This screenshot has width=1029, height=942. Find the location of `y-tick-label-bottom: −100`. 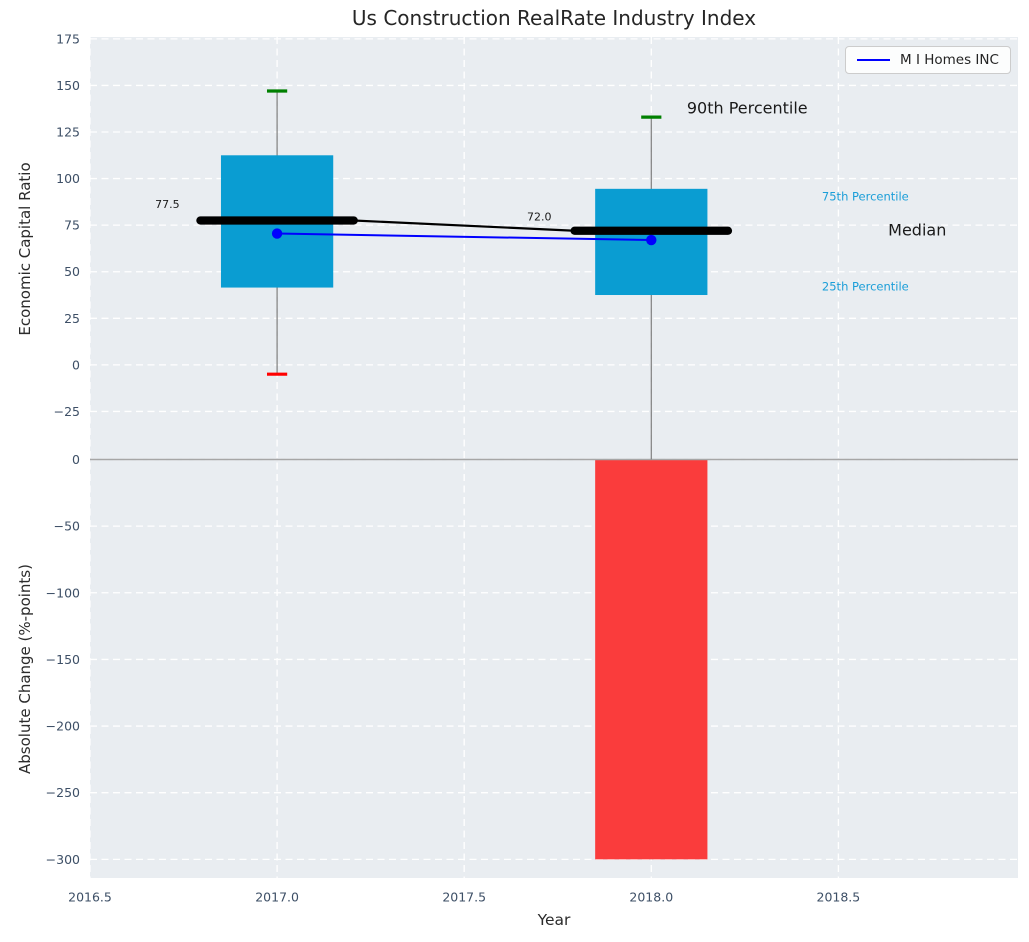

y-tick-label-bottom: −100 is located at coordinates (63, 592).